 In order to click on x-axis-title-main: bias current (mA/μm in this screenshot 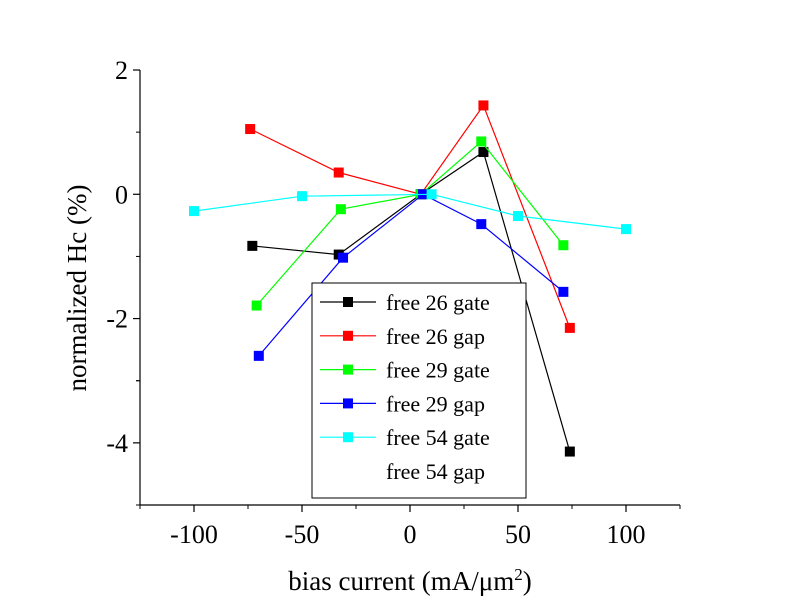, I will do `click(401, 581)`.